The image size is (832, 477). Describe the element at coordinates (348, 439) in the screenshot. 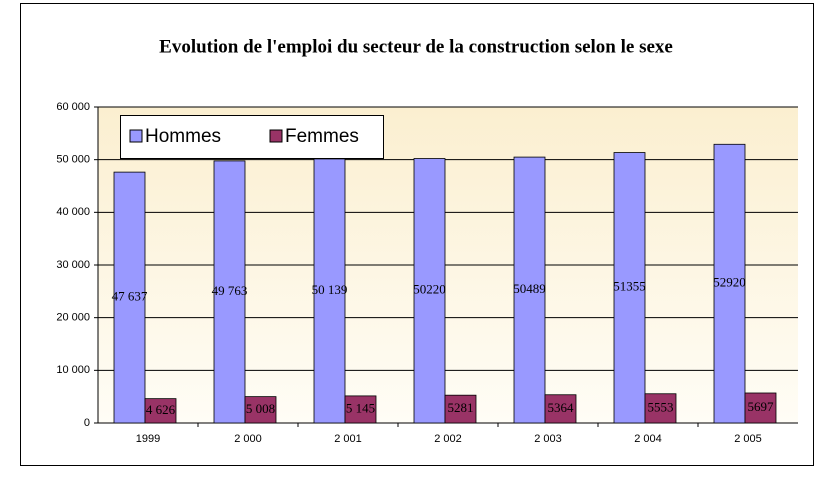

I see `x-tick-label: 2 001` at that location.